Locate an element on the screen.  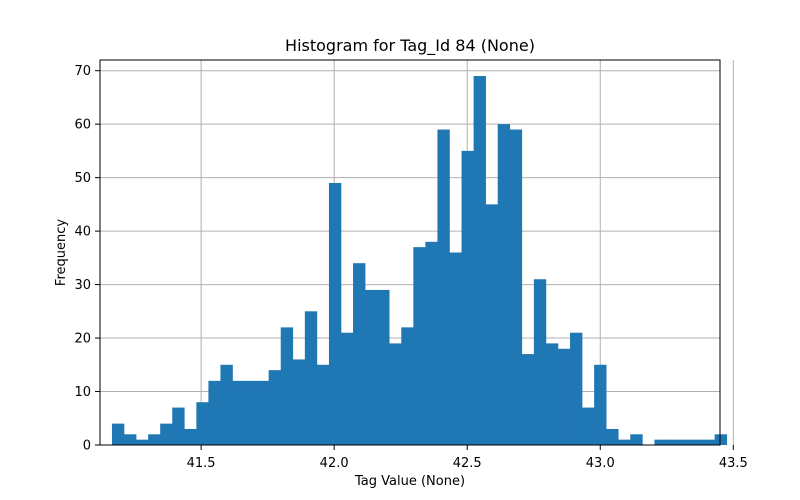
x-tick-label: 43.5 is located at coordinates (733, 463).